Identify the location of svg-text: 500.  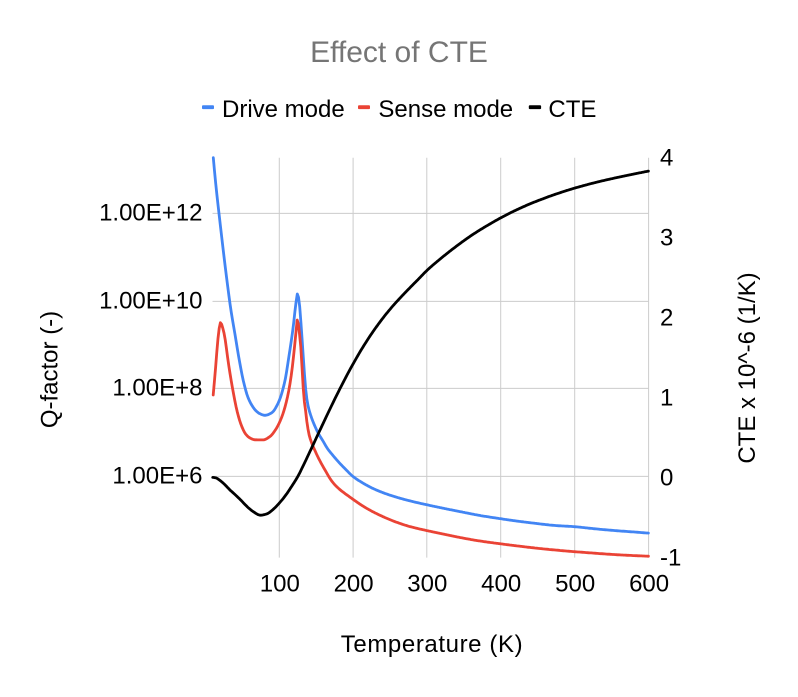
(575, 584).